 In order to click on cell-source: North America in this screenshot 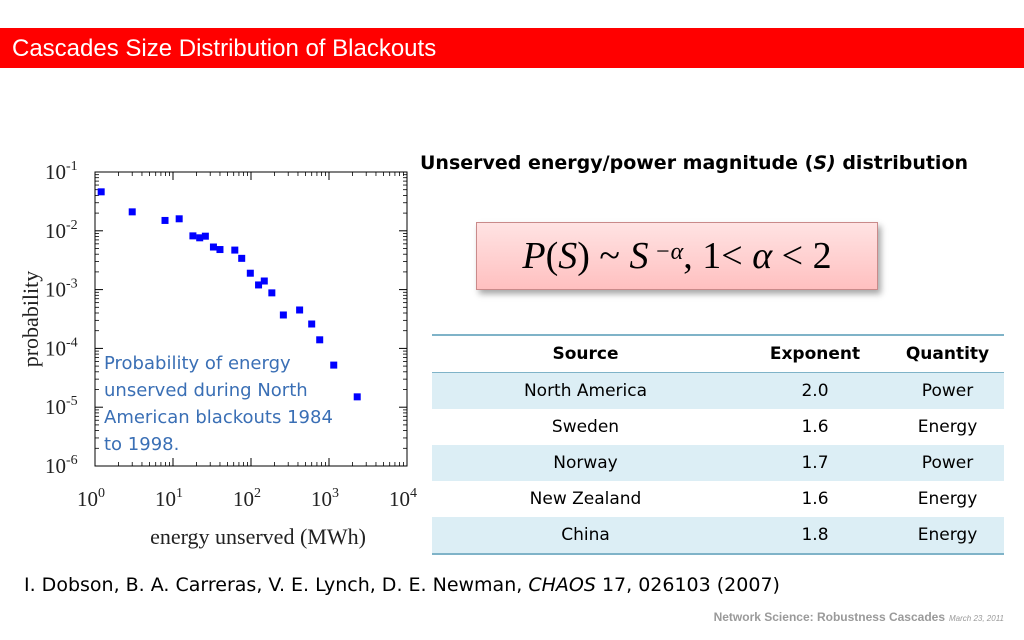, I will do `click(585, 390)`.